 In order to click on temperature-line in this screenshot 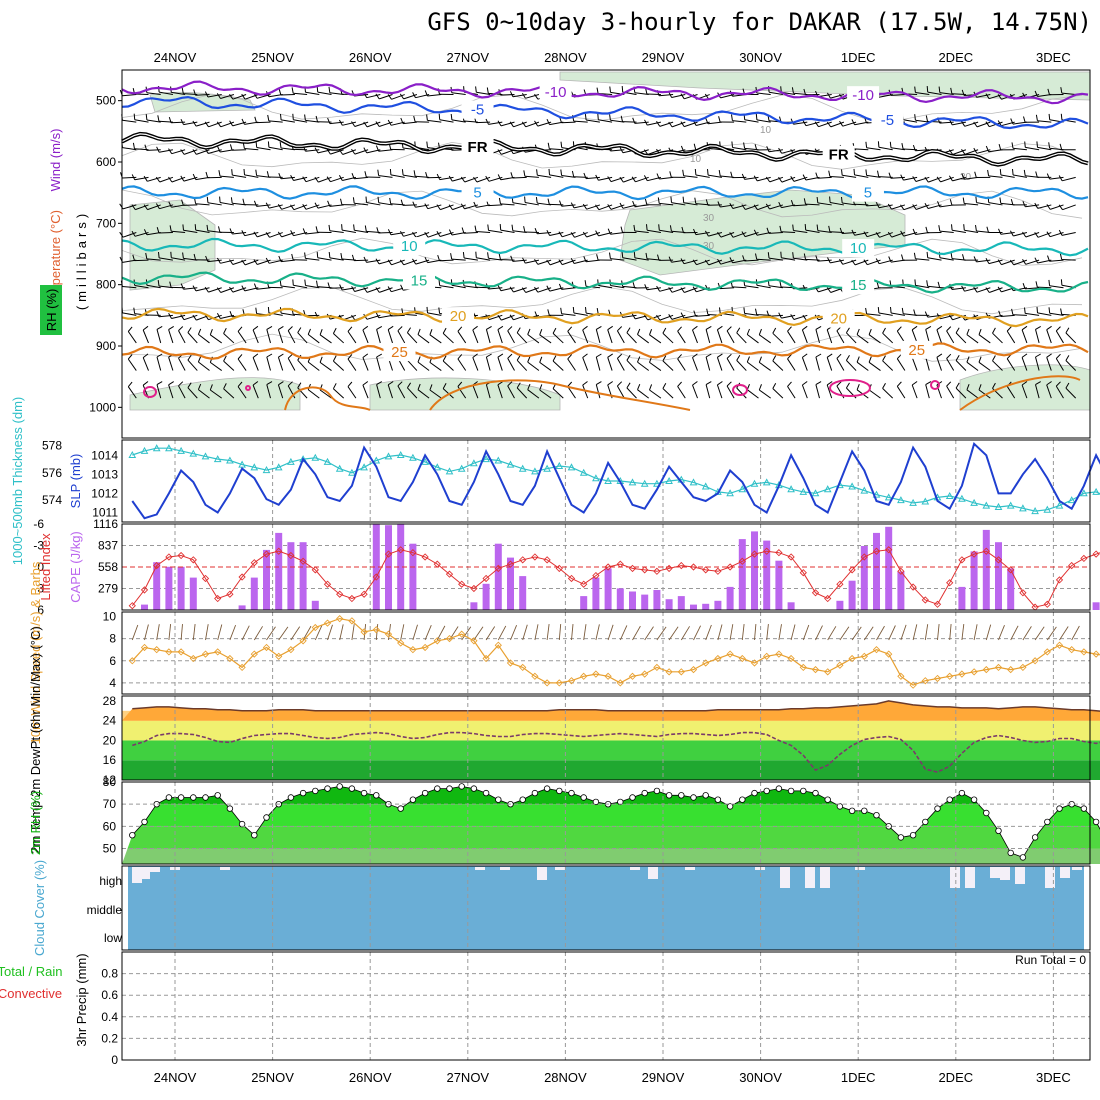, I will do `click(605, 317)`.